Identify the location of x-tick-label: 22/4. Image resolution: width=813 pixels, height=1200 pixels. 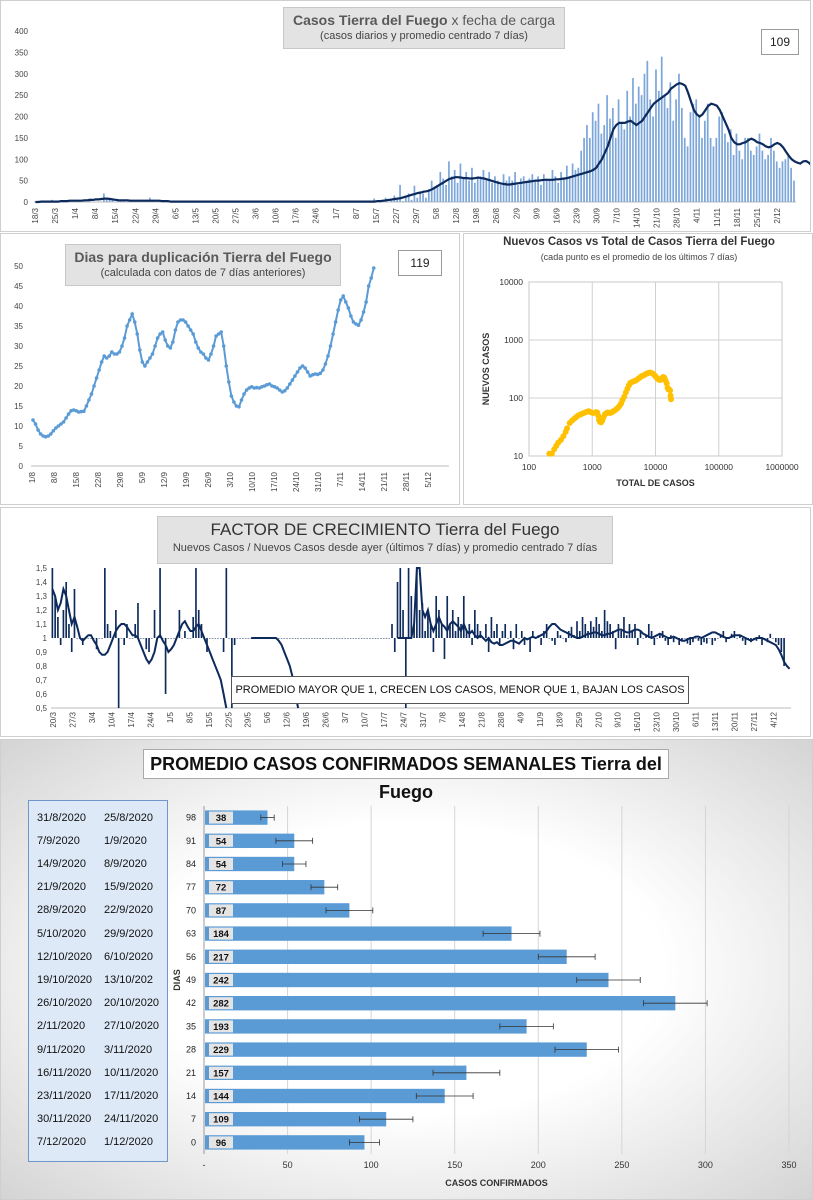
(135, 215).